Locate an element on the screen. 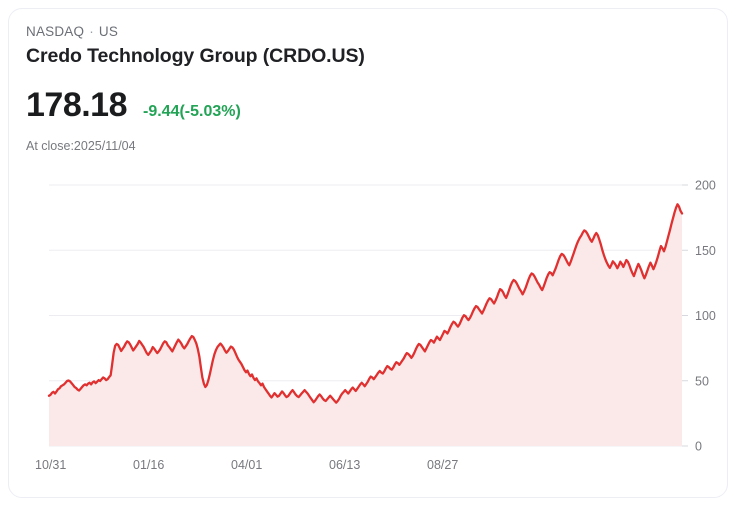  y-axis-ticks is located at coordinates (685, 315).